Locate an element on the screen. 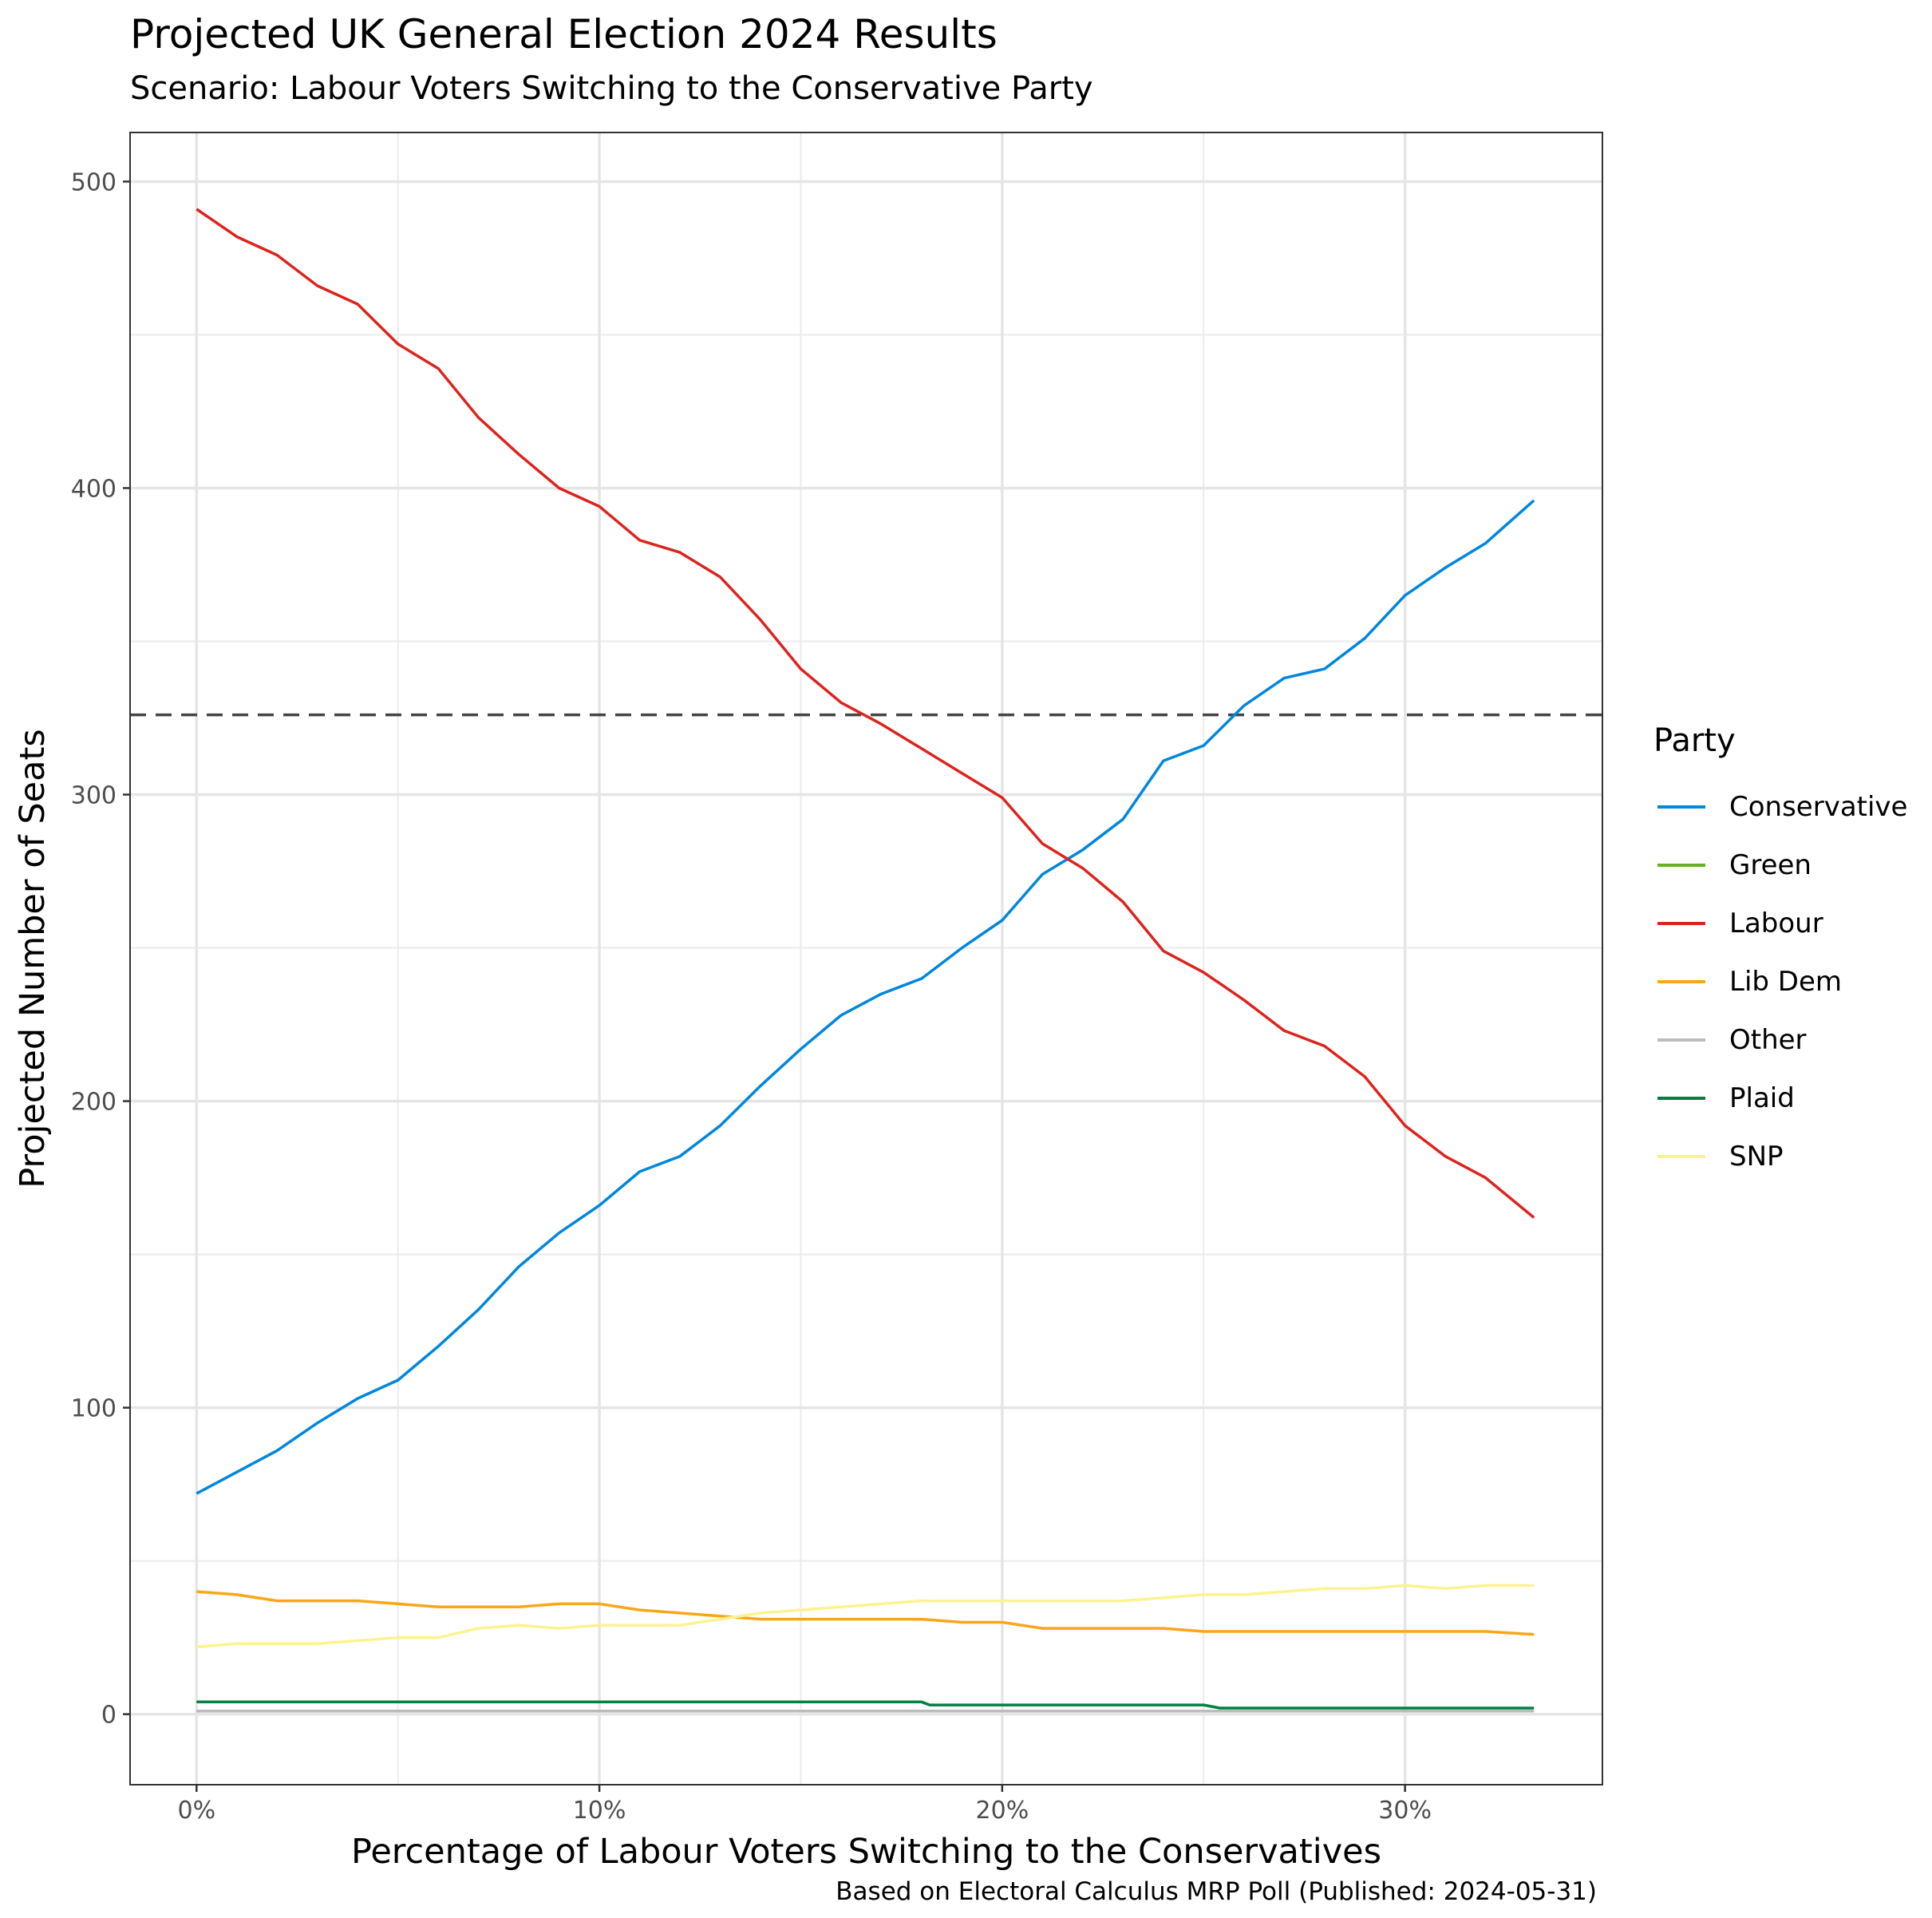  legend-label: Other is located at coordinates (1768, 1039).